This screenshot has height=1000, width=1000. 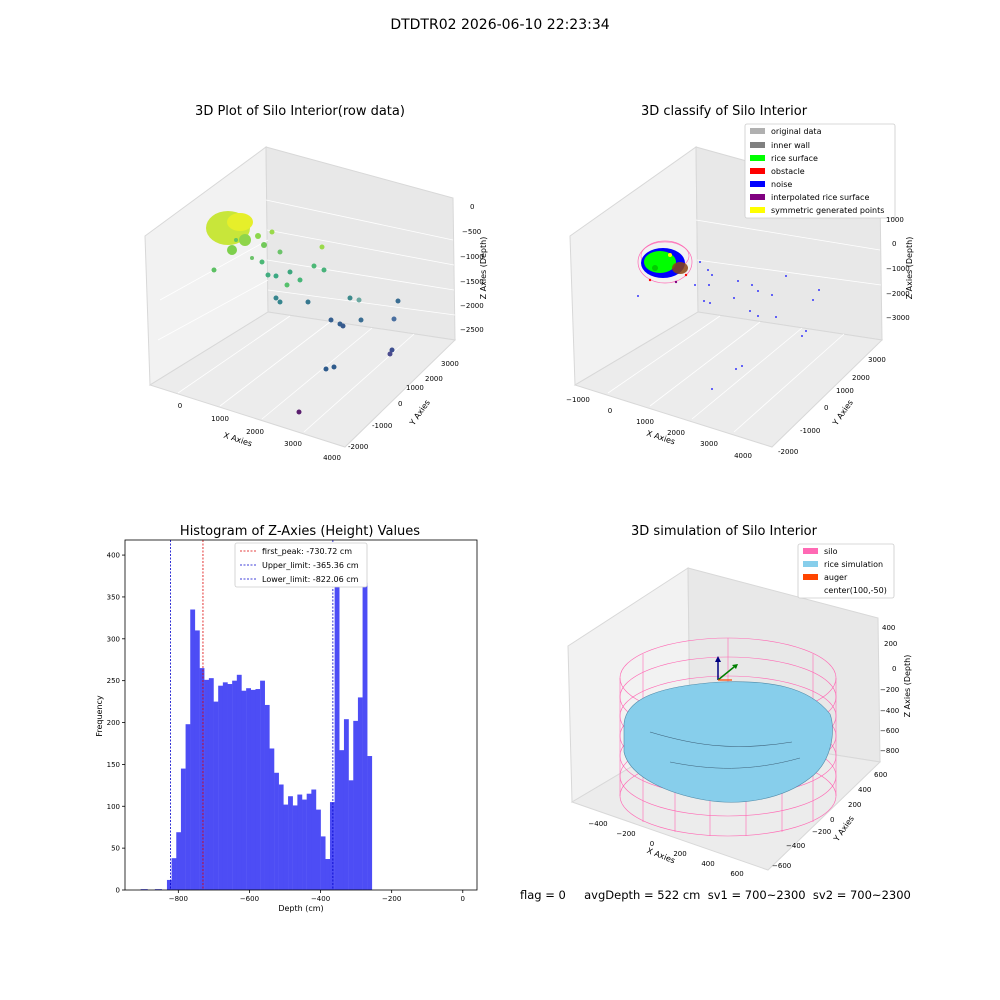 I want to click on sim-legend-label: center(100,-50), so click(x=855, y=590).